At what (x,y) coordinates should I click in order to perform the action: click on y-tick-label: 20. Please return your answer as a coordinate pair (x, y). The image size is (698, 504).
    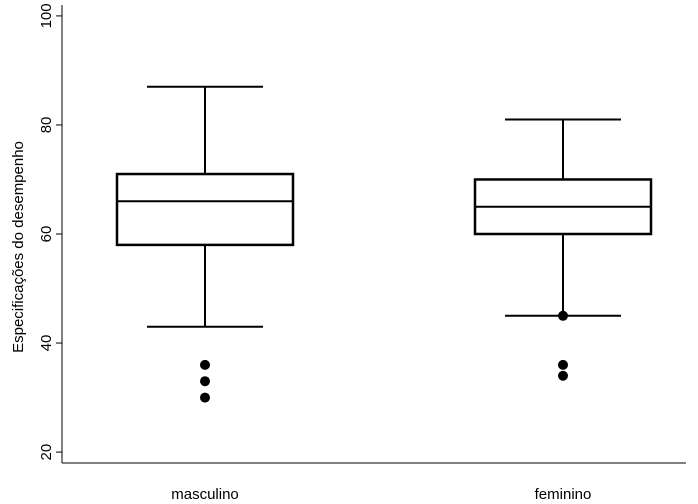
    Looking at the image, I should click on (46, 452).